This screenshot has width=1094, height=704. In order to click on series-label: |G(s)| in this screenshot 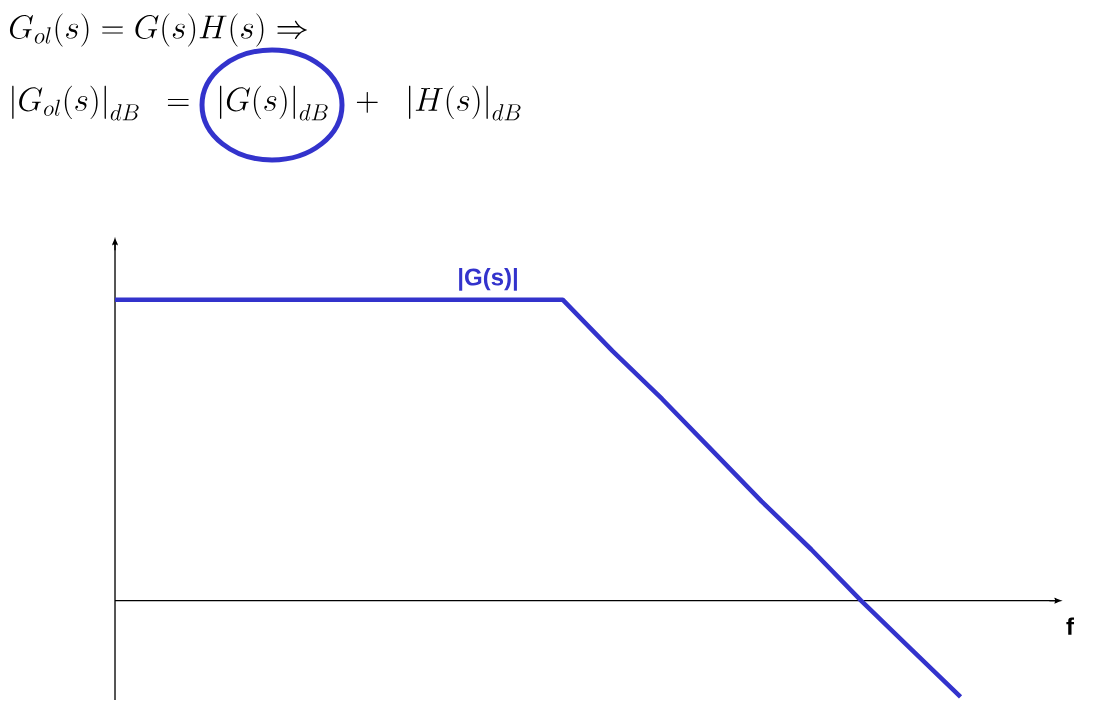, I will do `click(488, 279)`.